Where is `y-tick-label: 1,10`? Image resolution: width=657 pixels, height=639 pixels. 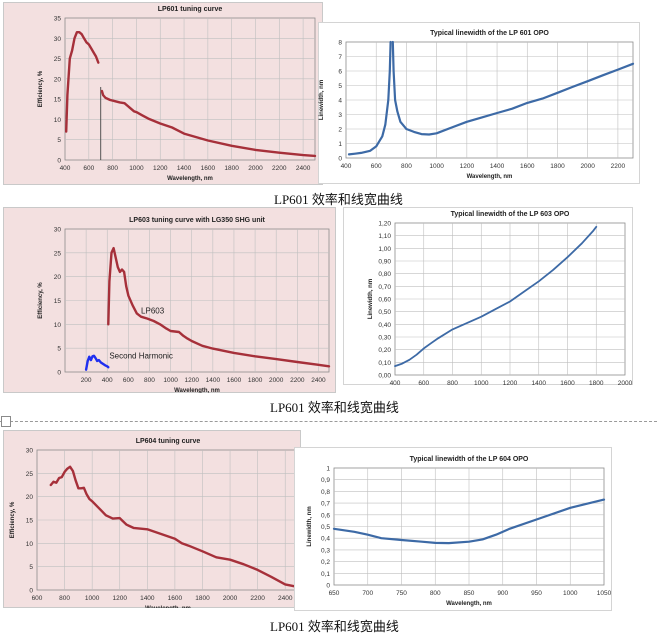
y-tick-label: 1,10 is located at coordinates (384, 236).